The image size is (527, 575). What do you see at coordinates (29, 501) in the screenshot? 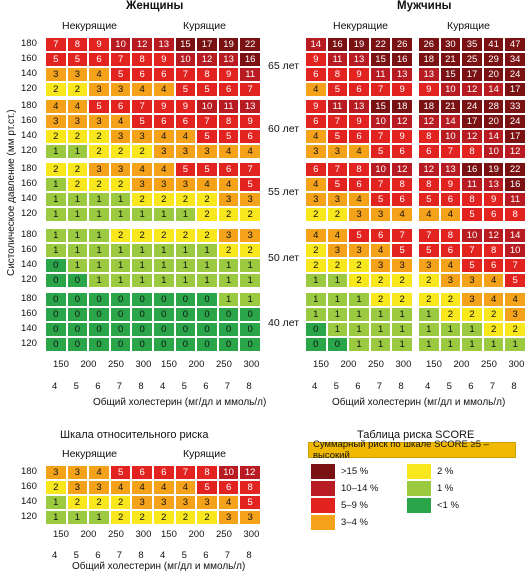
I see `relative-sbp-tick: 140` at bounding box center [29, 501].